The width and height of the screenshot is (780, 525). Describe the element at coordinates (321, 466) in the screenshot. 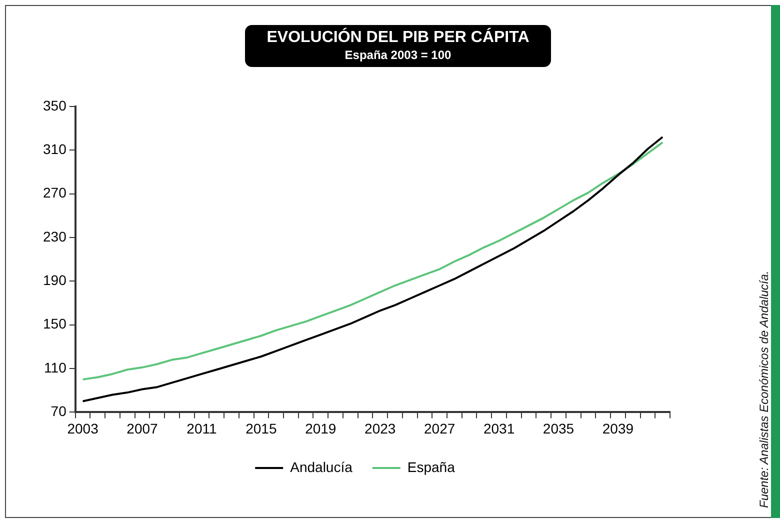

I see `legend-label: Andalucía` at that location.